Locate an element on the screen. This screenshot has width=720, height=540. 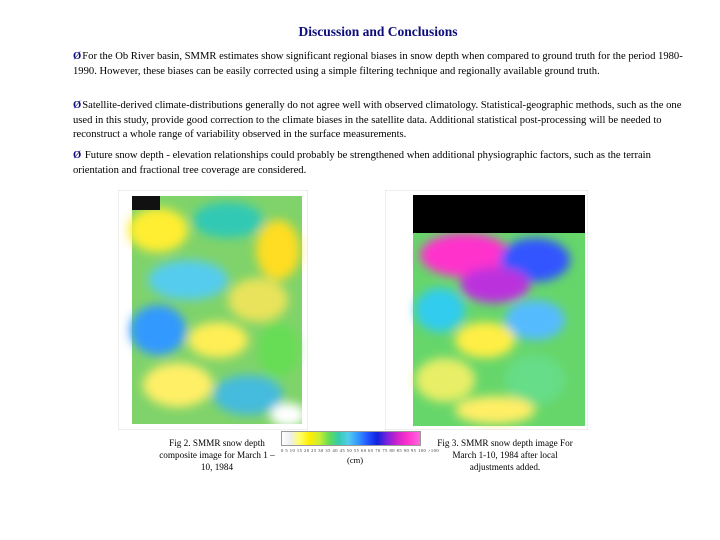
colorbar-gradient is located at coordinates (351, 438).